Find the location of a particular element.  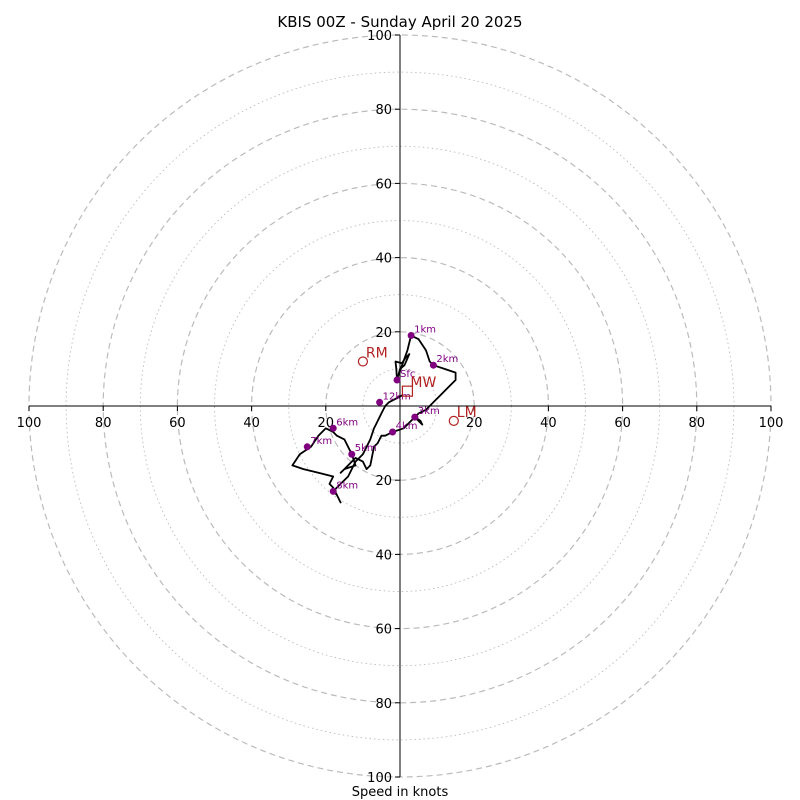

storm-motion-rm-marker is located at coordinates (362, 361).